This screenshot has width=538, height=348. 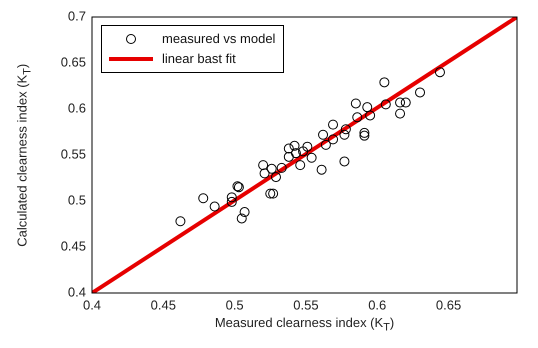 I want to click on y-tick-label: 0.45, so click(x=73, y=246).